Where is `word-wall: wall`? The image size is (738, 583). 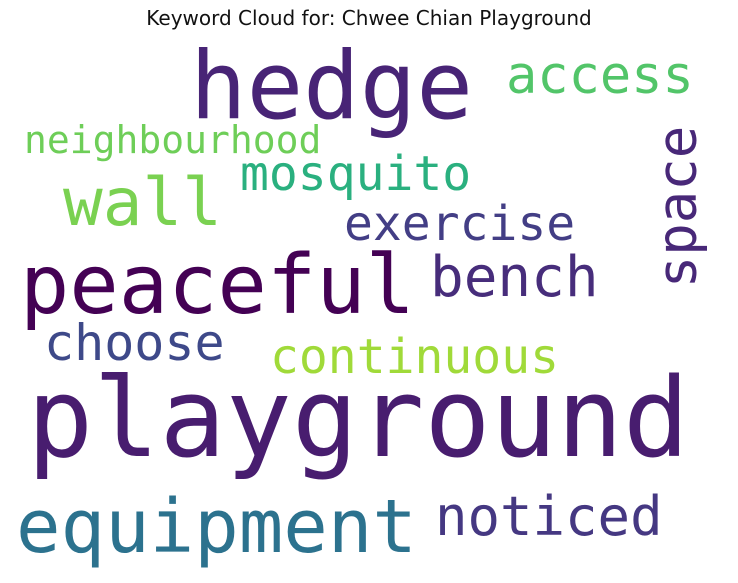
word-wall: wall is located at coordinates (142, 202).